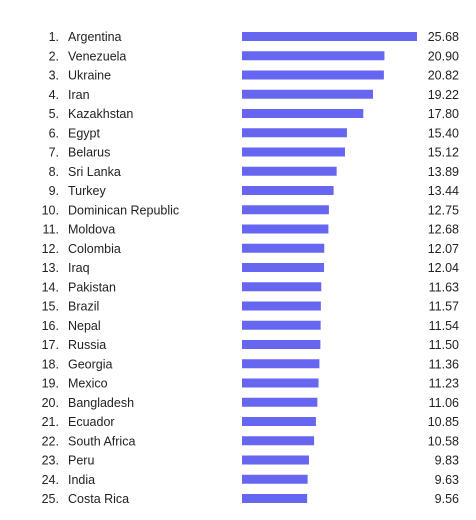 This screenshot has width=476, height=520. I want to click on bar-row: 24. India 9.63, so click(250, 480).